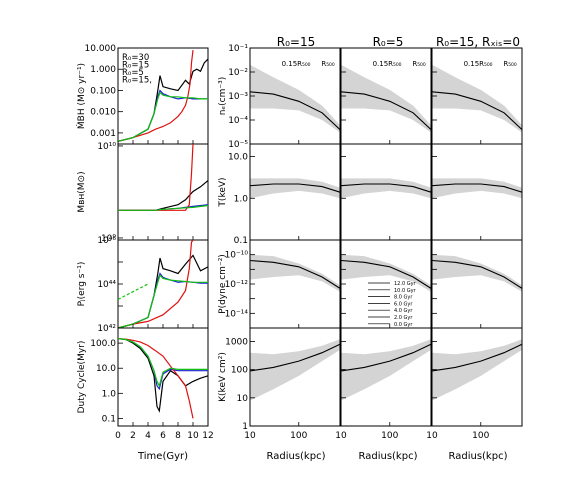 The height and width of the screenshot is (495, 585). Describe the element at coordinates (241, 199) in the screenshot. I see `y-tick-label-T: 1.0` at that location.